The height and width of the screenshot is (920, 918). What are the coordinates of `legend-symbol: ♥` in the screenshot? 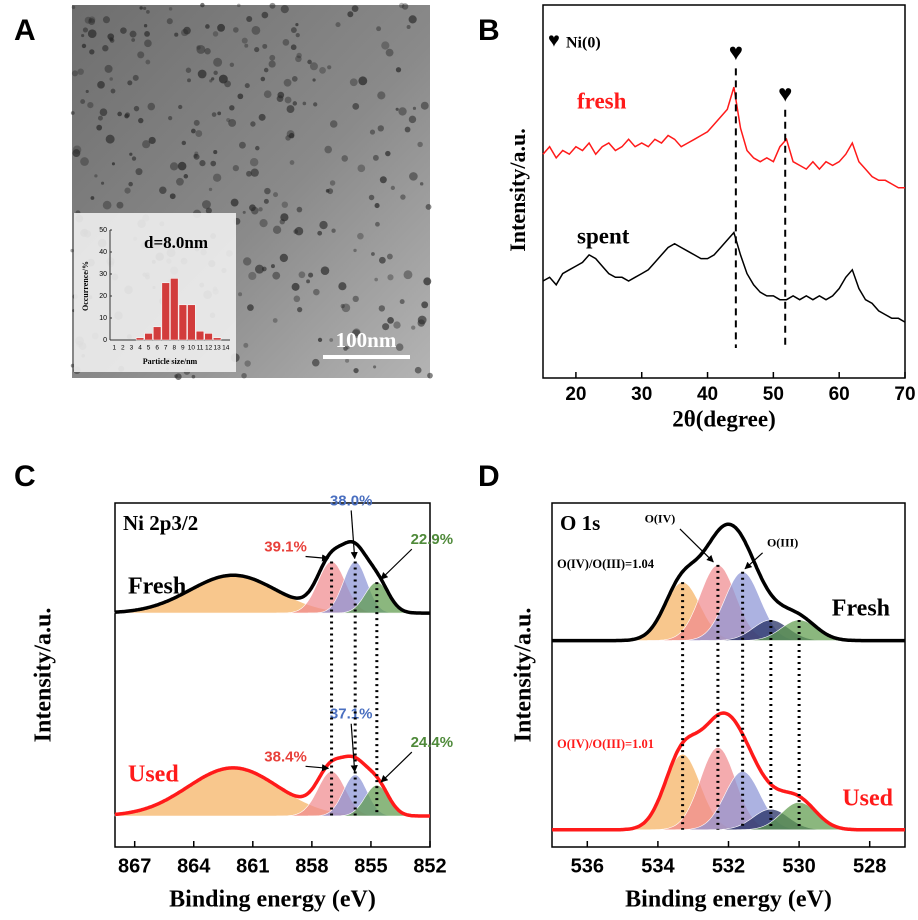 It's located at (554, 41).